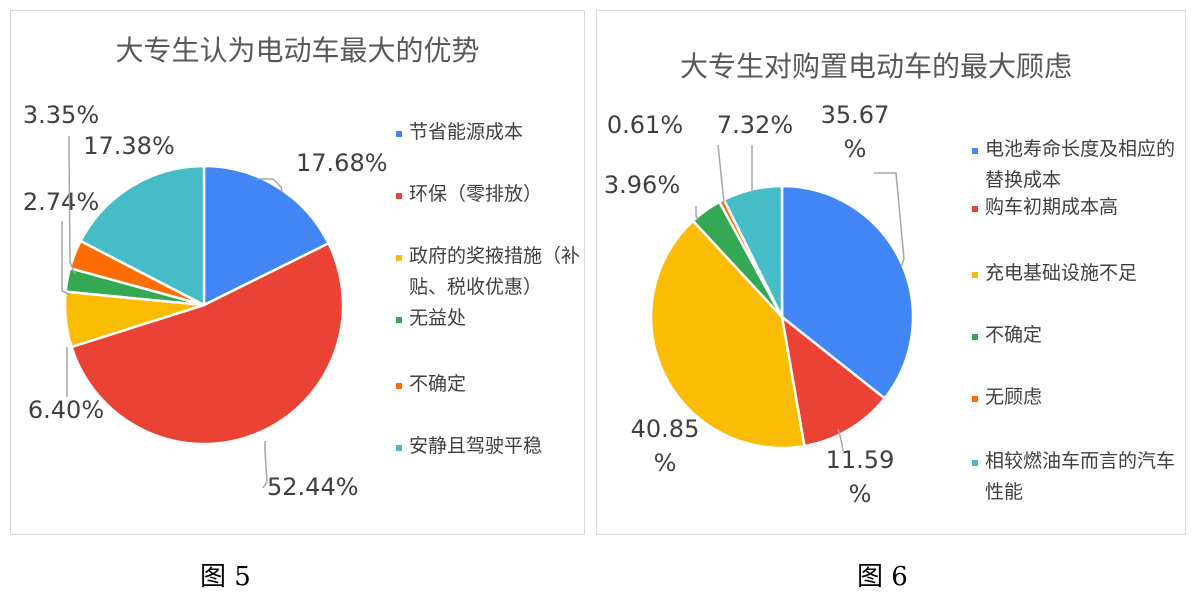 The image size is (1200, 607). I want to click on slice-data-label: 6.40%, so click(66, 410).